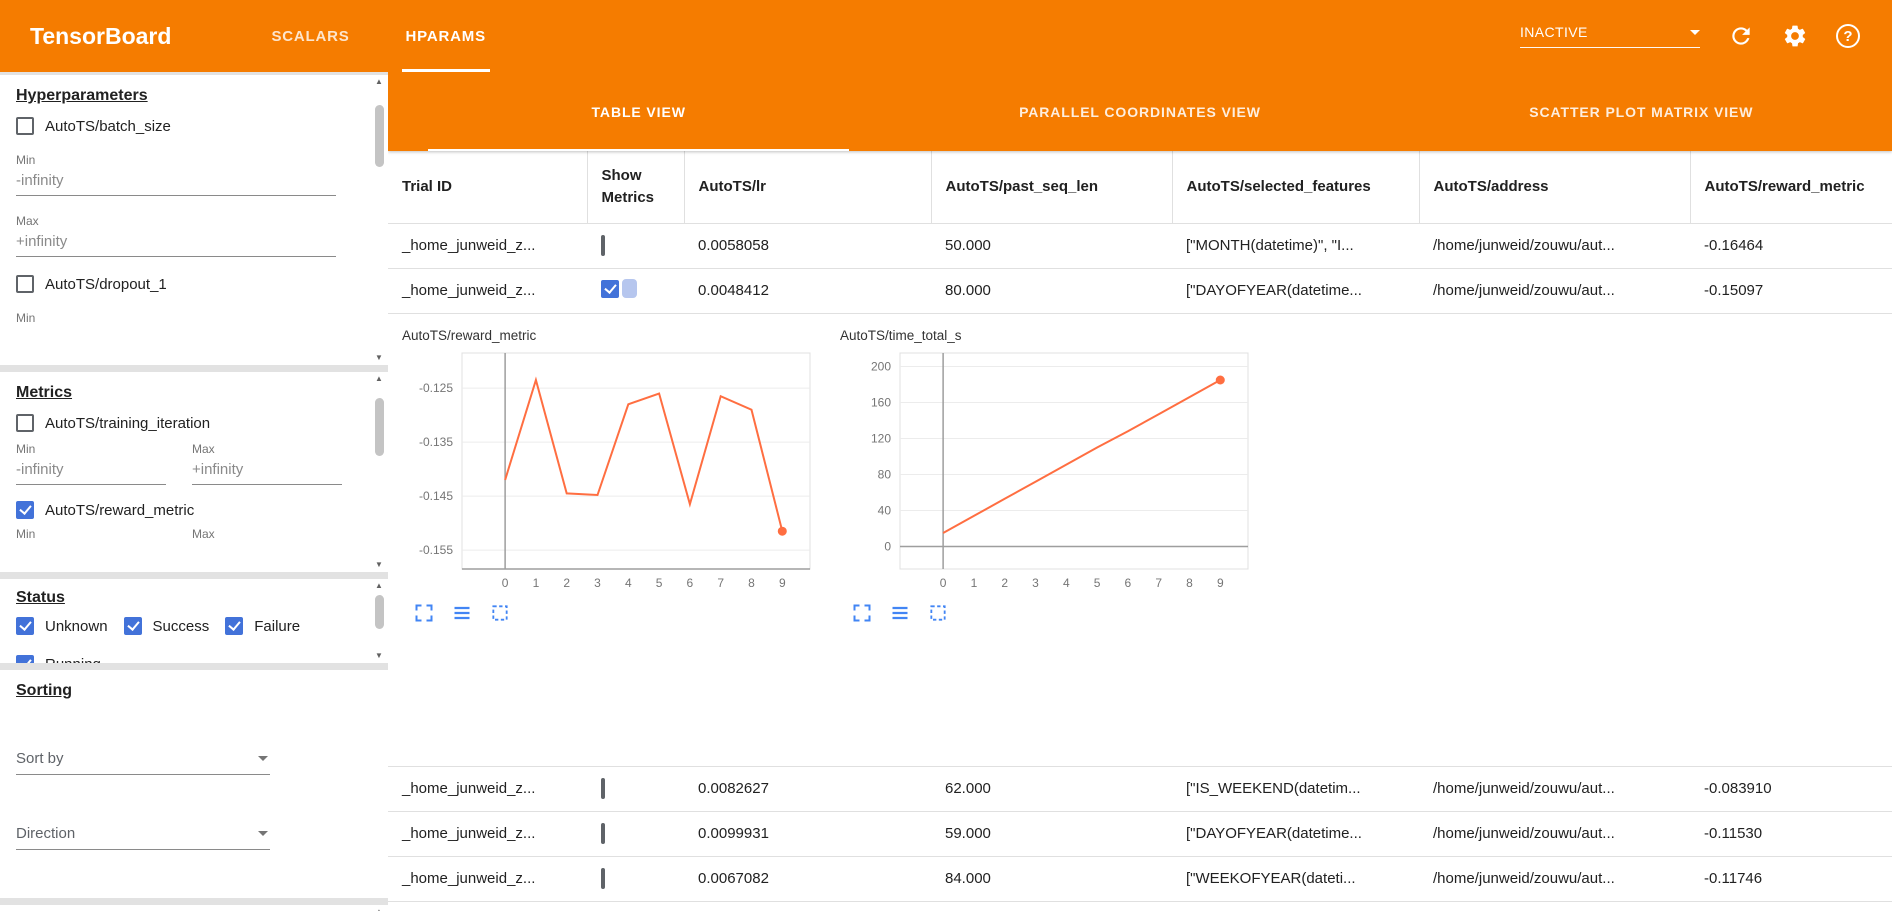 Image resolution: width=1892 pixels, height=911 pixels. I want to click on sorting-panel: Sorting Sort by Direction, so click(194, 784).